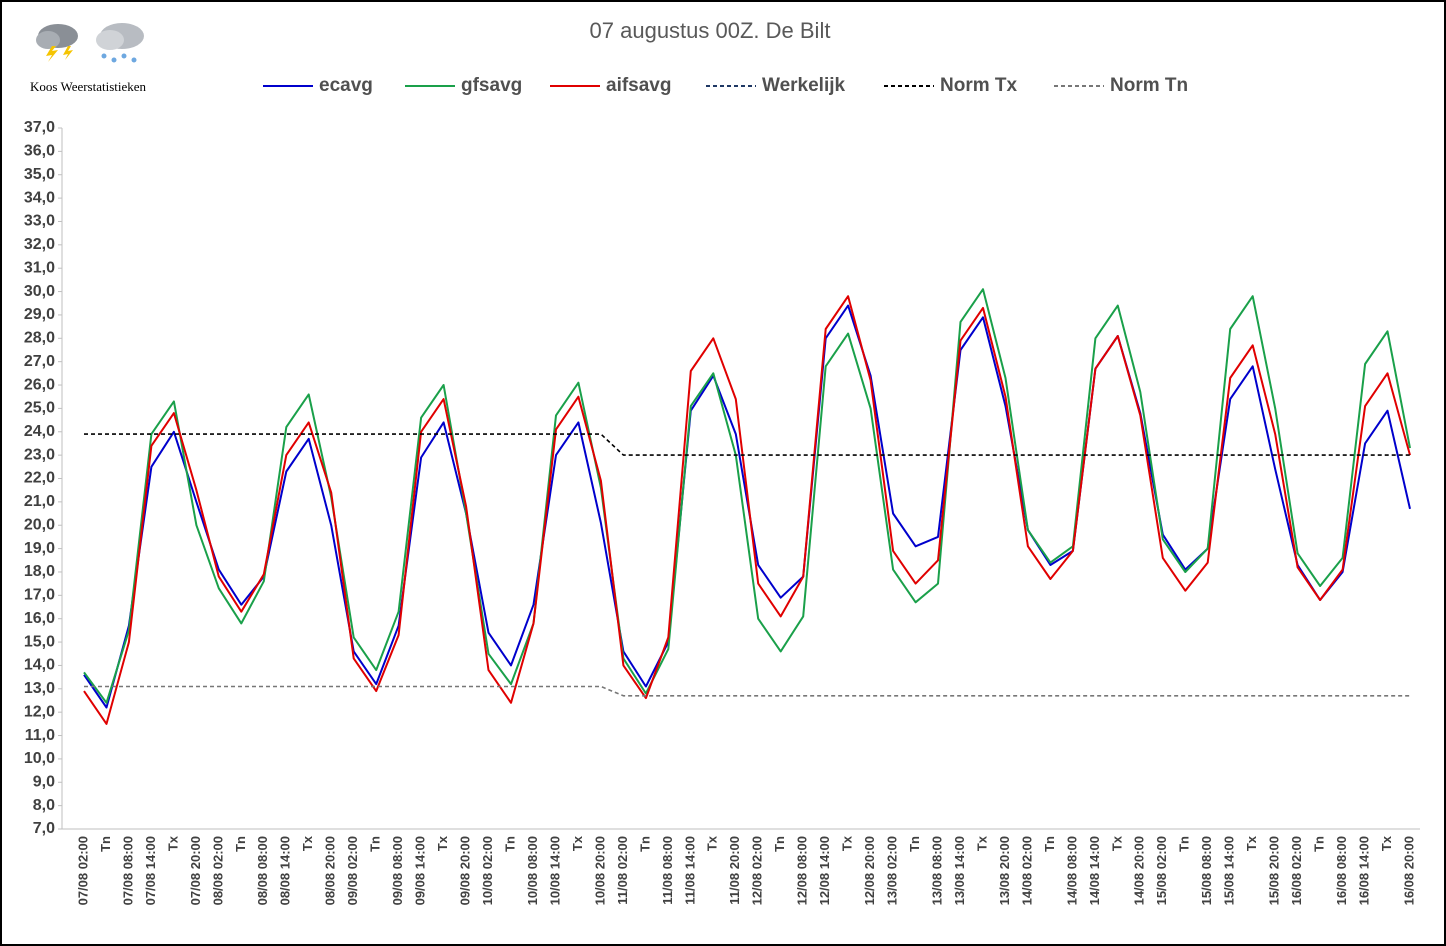 This screenshot has height=946, width=1446. I want to click on x-tick-label: 12/08 14:00, so click(824, 870).